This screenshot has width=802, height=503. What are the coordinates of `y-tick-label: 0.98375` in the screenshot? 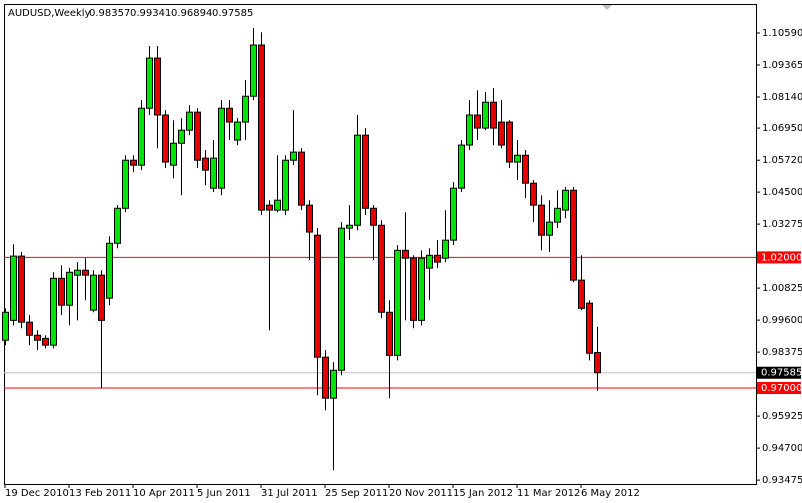 It's located at (782, 352).